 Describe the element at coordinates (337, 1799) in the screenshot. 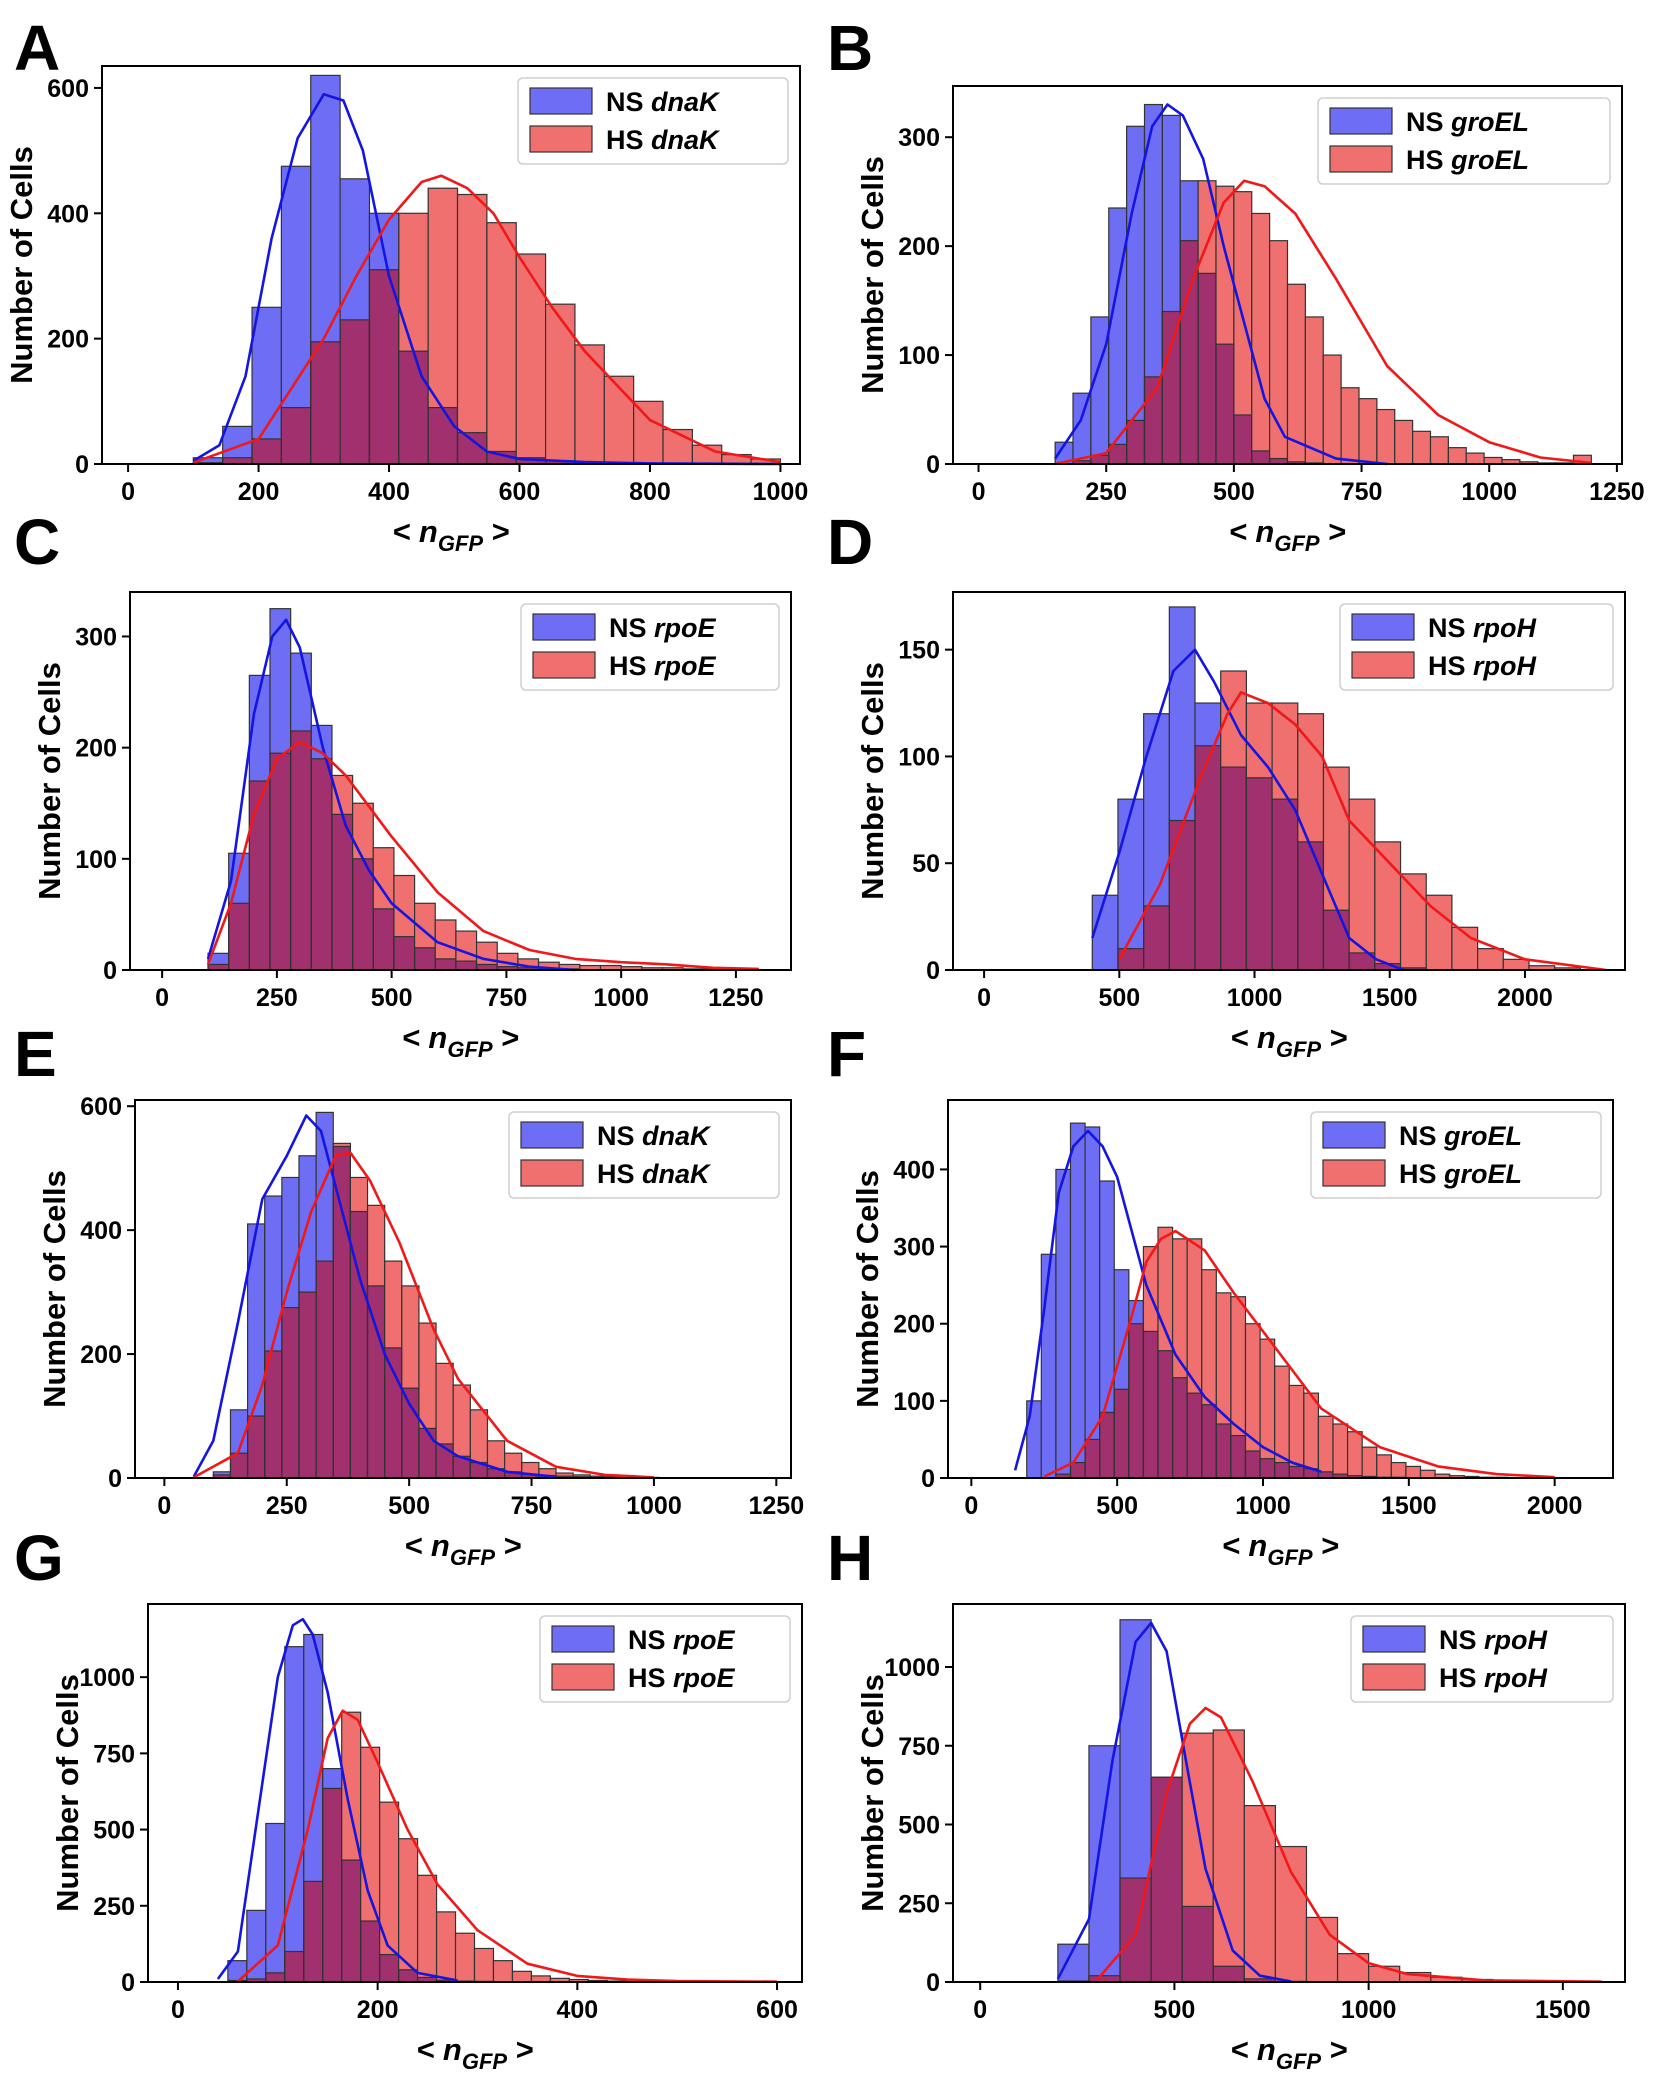

I see `ns-kde-line` at that location.